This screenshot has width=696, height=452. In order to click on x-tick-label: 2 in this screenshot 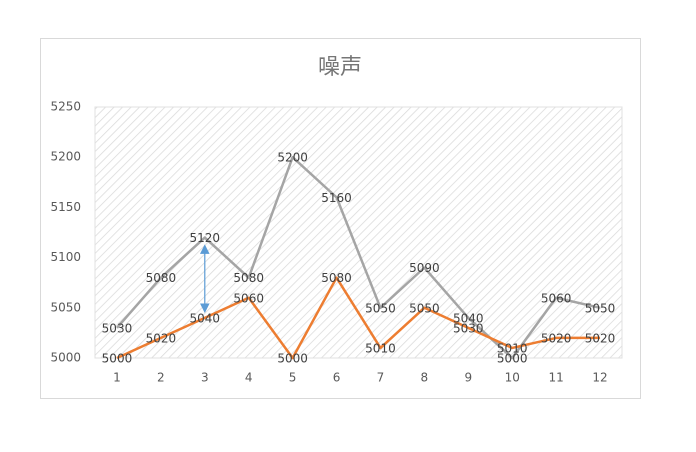, I will do `click(161, 378)`.